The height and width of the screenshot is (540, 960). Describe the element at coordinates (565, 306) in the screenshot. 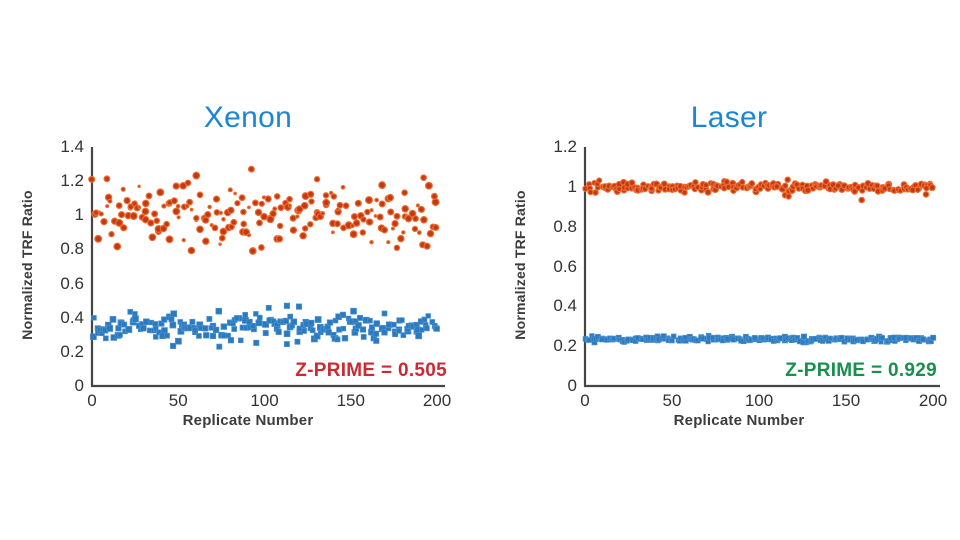

I see `y-tick-label: 0.4` at that location.